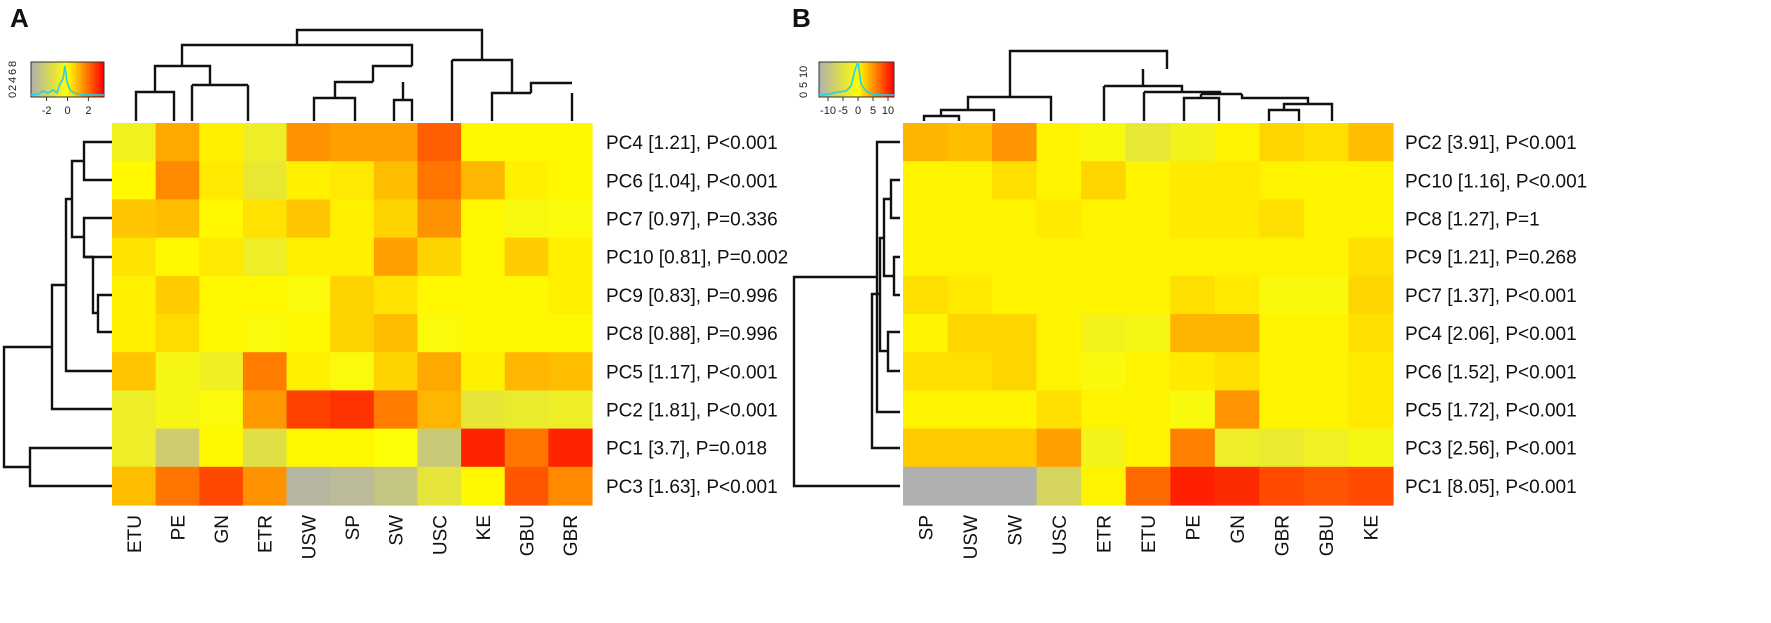 The image size is (1771, 623). I want to click on column-label: GBR, so click(1283, 535).